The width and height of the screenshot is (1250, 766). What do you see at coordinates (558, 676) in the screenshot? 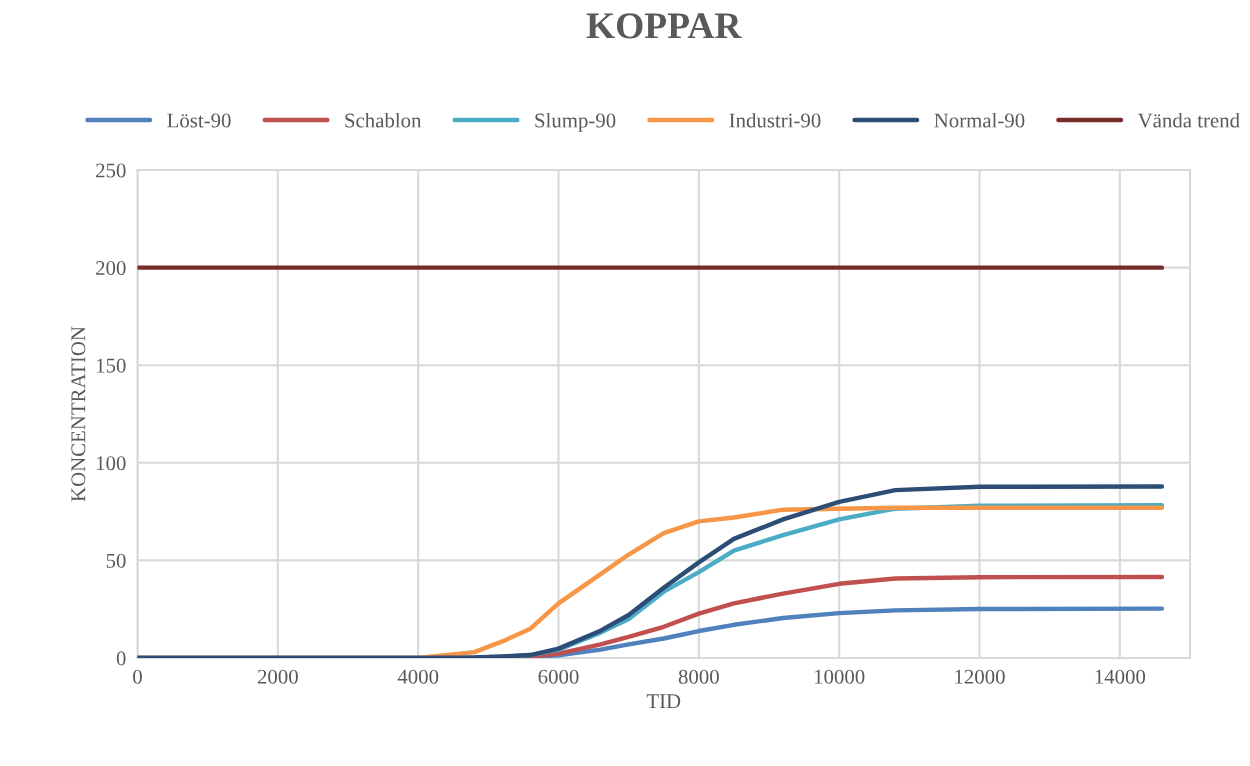
I see `x-tick-label: 6000` at bounding box center [558, 676].